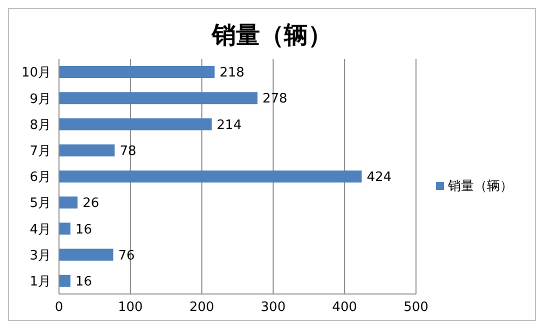 Image resolution: width=542 pixels, height=327 pixels. What do you see at coordinates (271, 35) in the screenshot?
I see `chart-title: 销量（辆）` at bounding box center [271, 35].